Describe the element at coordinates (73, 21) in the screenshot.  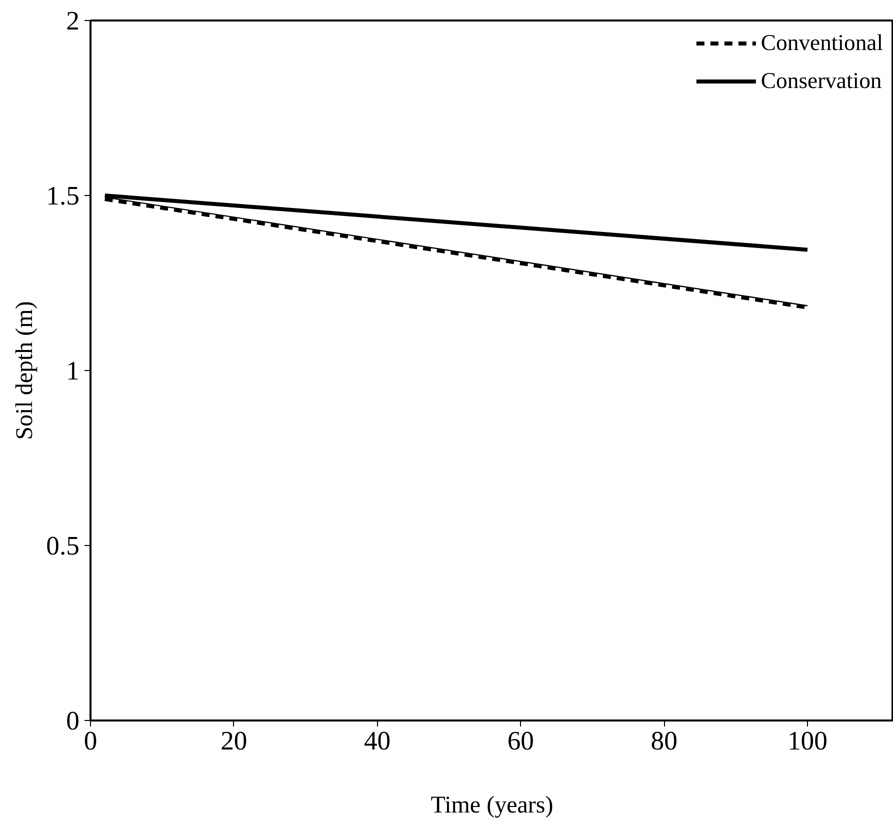
I see `y-tick-label: 2` at that location.